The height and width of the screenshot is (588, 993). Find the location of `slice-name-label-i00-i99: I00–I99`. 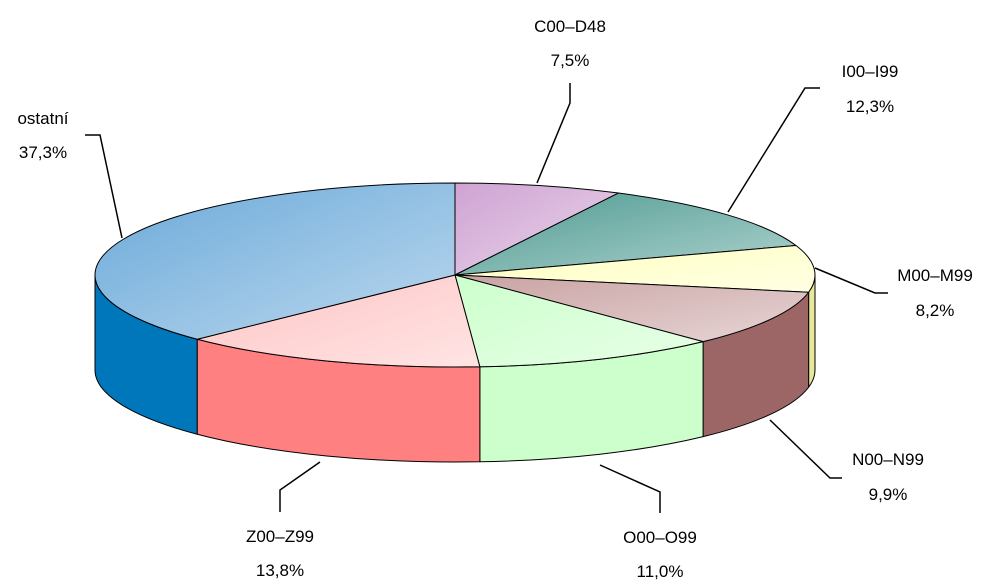

slice-name-label-i00-i99: I00–I99 is located at coordinates (870, 71).